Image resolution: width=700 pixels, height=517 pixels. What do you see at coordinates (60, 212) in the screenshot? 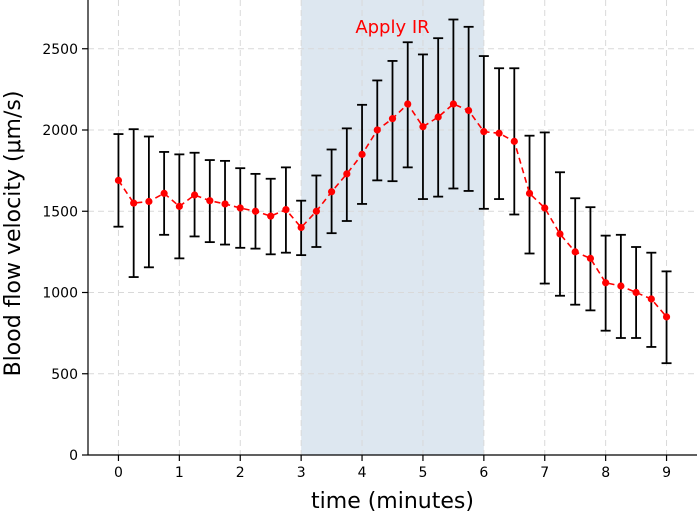
I see `y-tick-label: 1500` at bounding box center [60, 212].